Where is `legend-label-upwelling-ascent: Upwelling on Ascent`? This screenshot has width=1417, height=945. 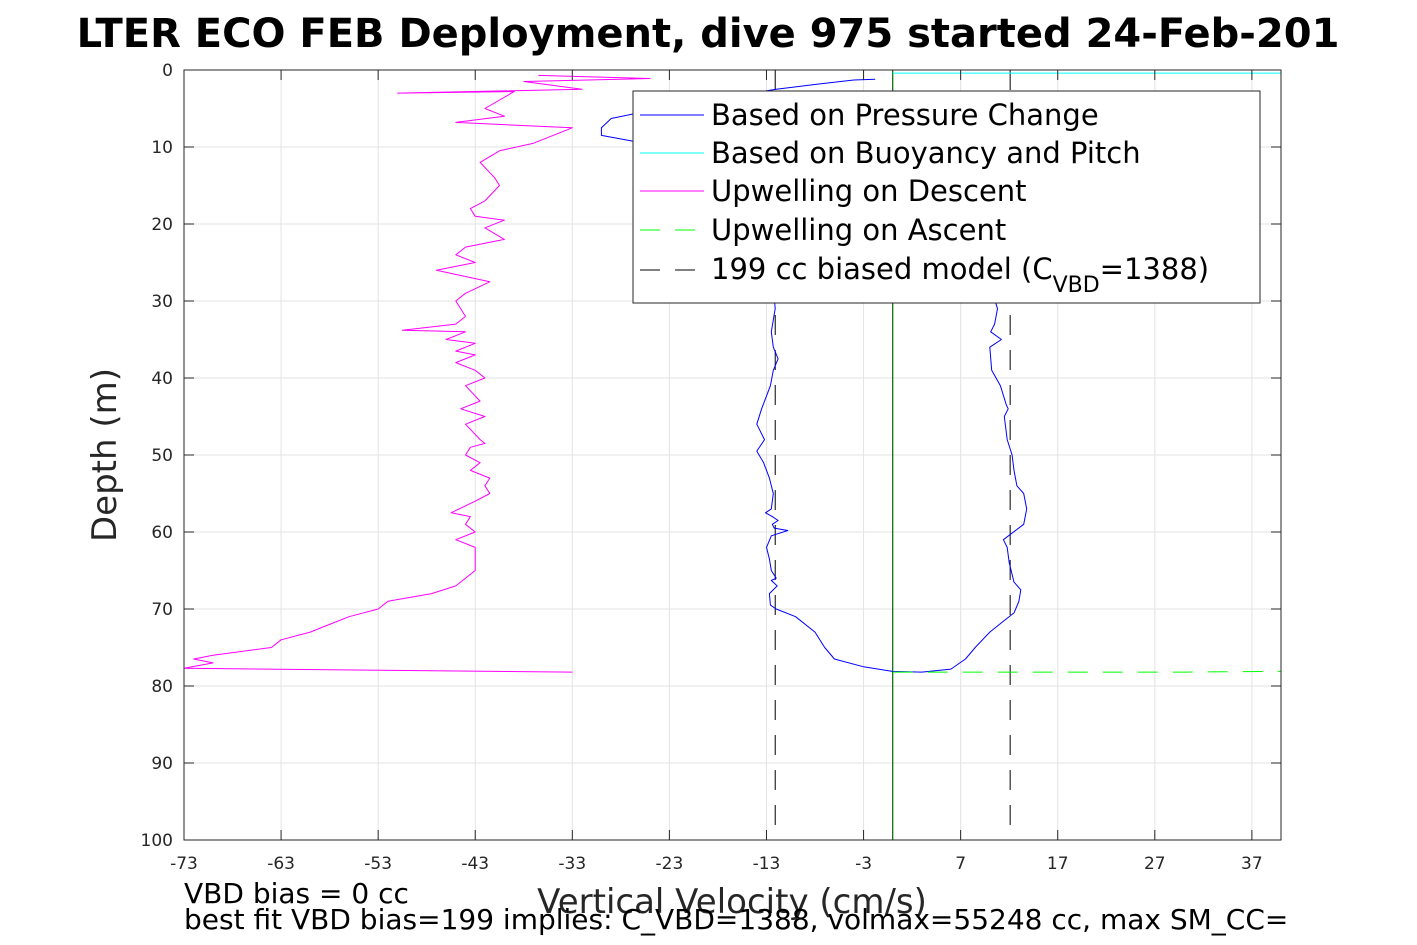 legend-label-upwelling-ascent: Upwelling on Ascent is located at coordinates (858, 230).